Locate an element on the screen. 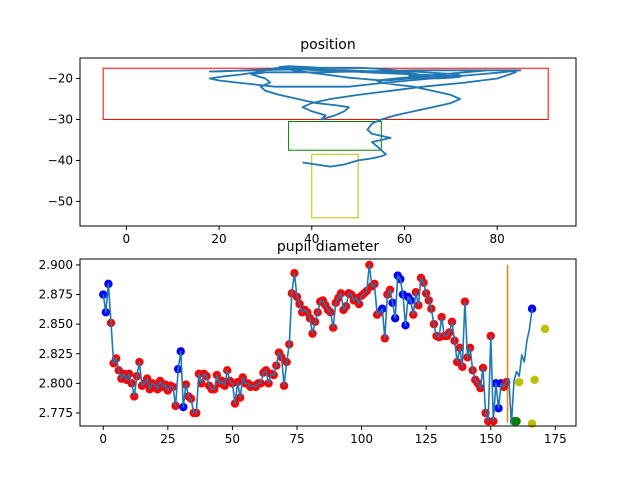 The height and width of the screenshot is (480, 640). position-title: position is located at coordinates (327, 45).